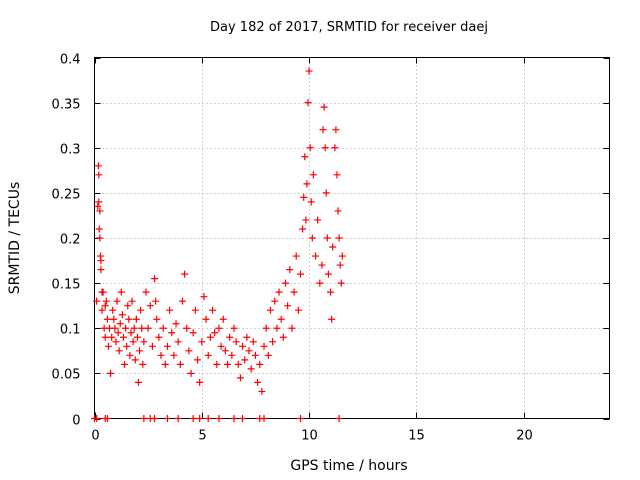 Image resolution: width=640 pixels, height=480 pixels. Describe the element at coordinates (66, 195) in the screenshot. I see `y-tick-label: 0.25` at that location.